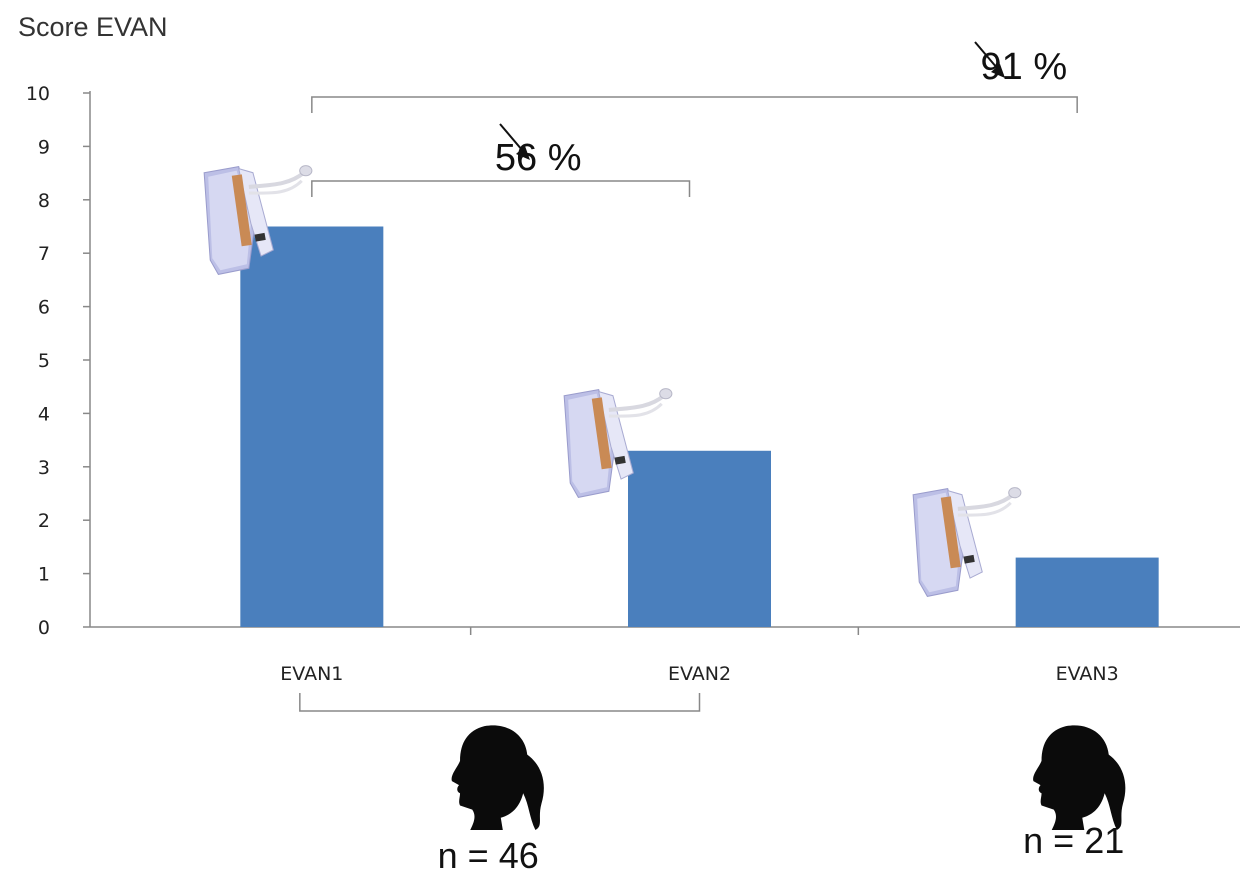  What do you see at coordinates (44, 575) in the screenshot?
I see `y-tick-label: 1` at bounding box center [44, 575].